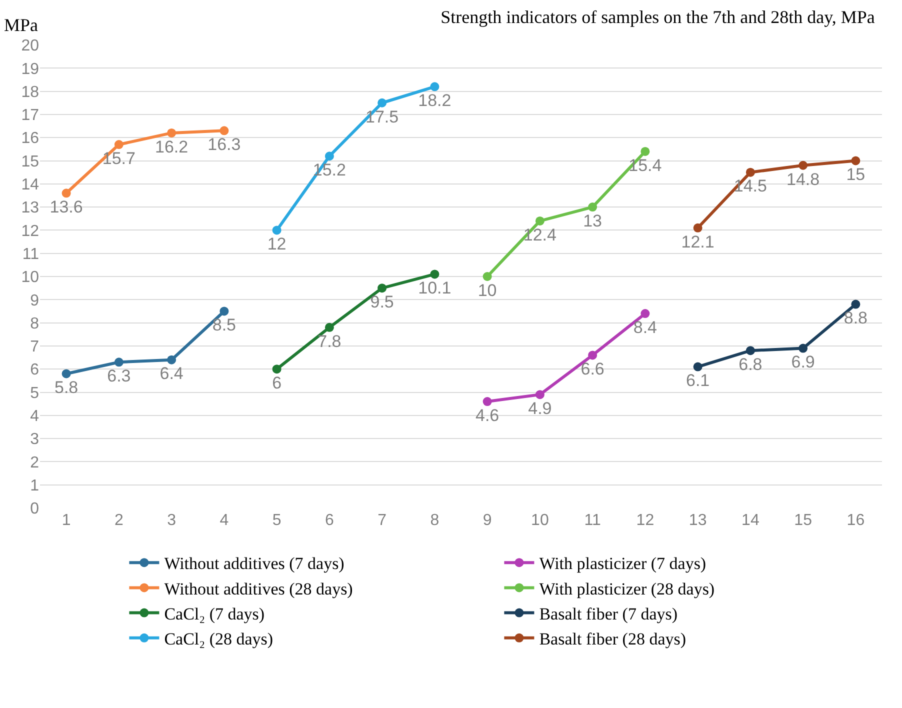 The height and width of the screenshot is (708, 902). I want to click on data-label: 8.5, so click(224, 325).